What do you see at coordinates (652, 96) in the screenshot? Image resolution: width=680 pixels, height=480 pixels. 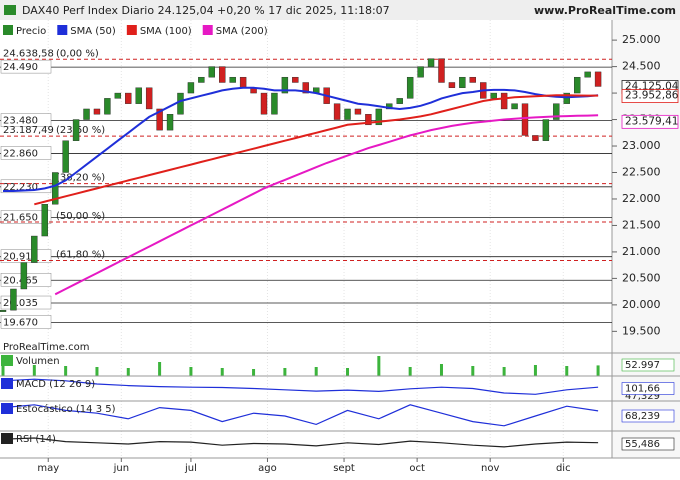 I see `price-tag-label: 23.952,86` at bounding box center [652, 96].